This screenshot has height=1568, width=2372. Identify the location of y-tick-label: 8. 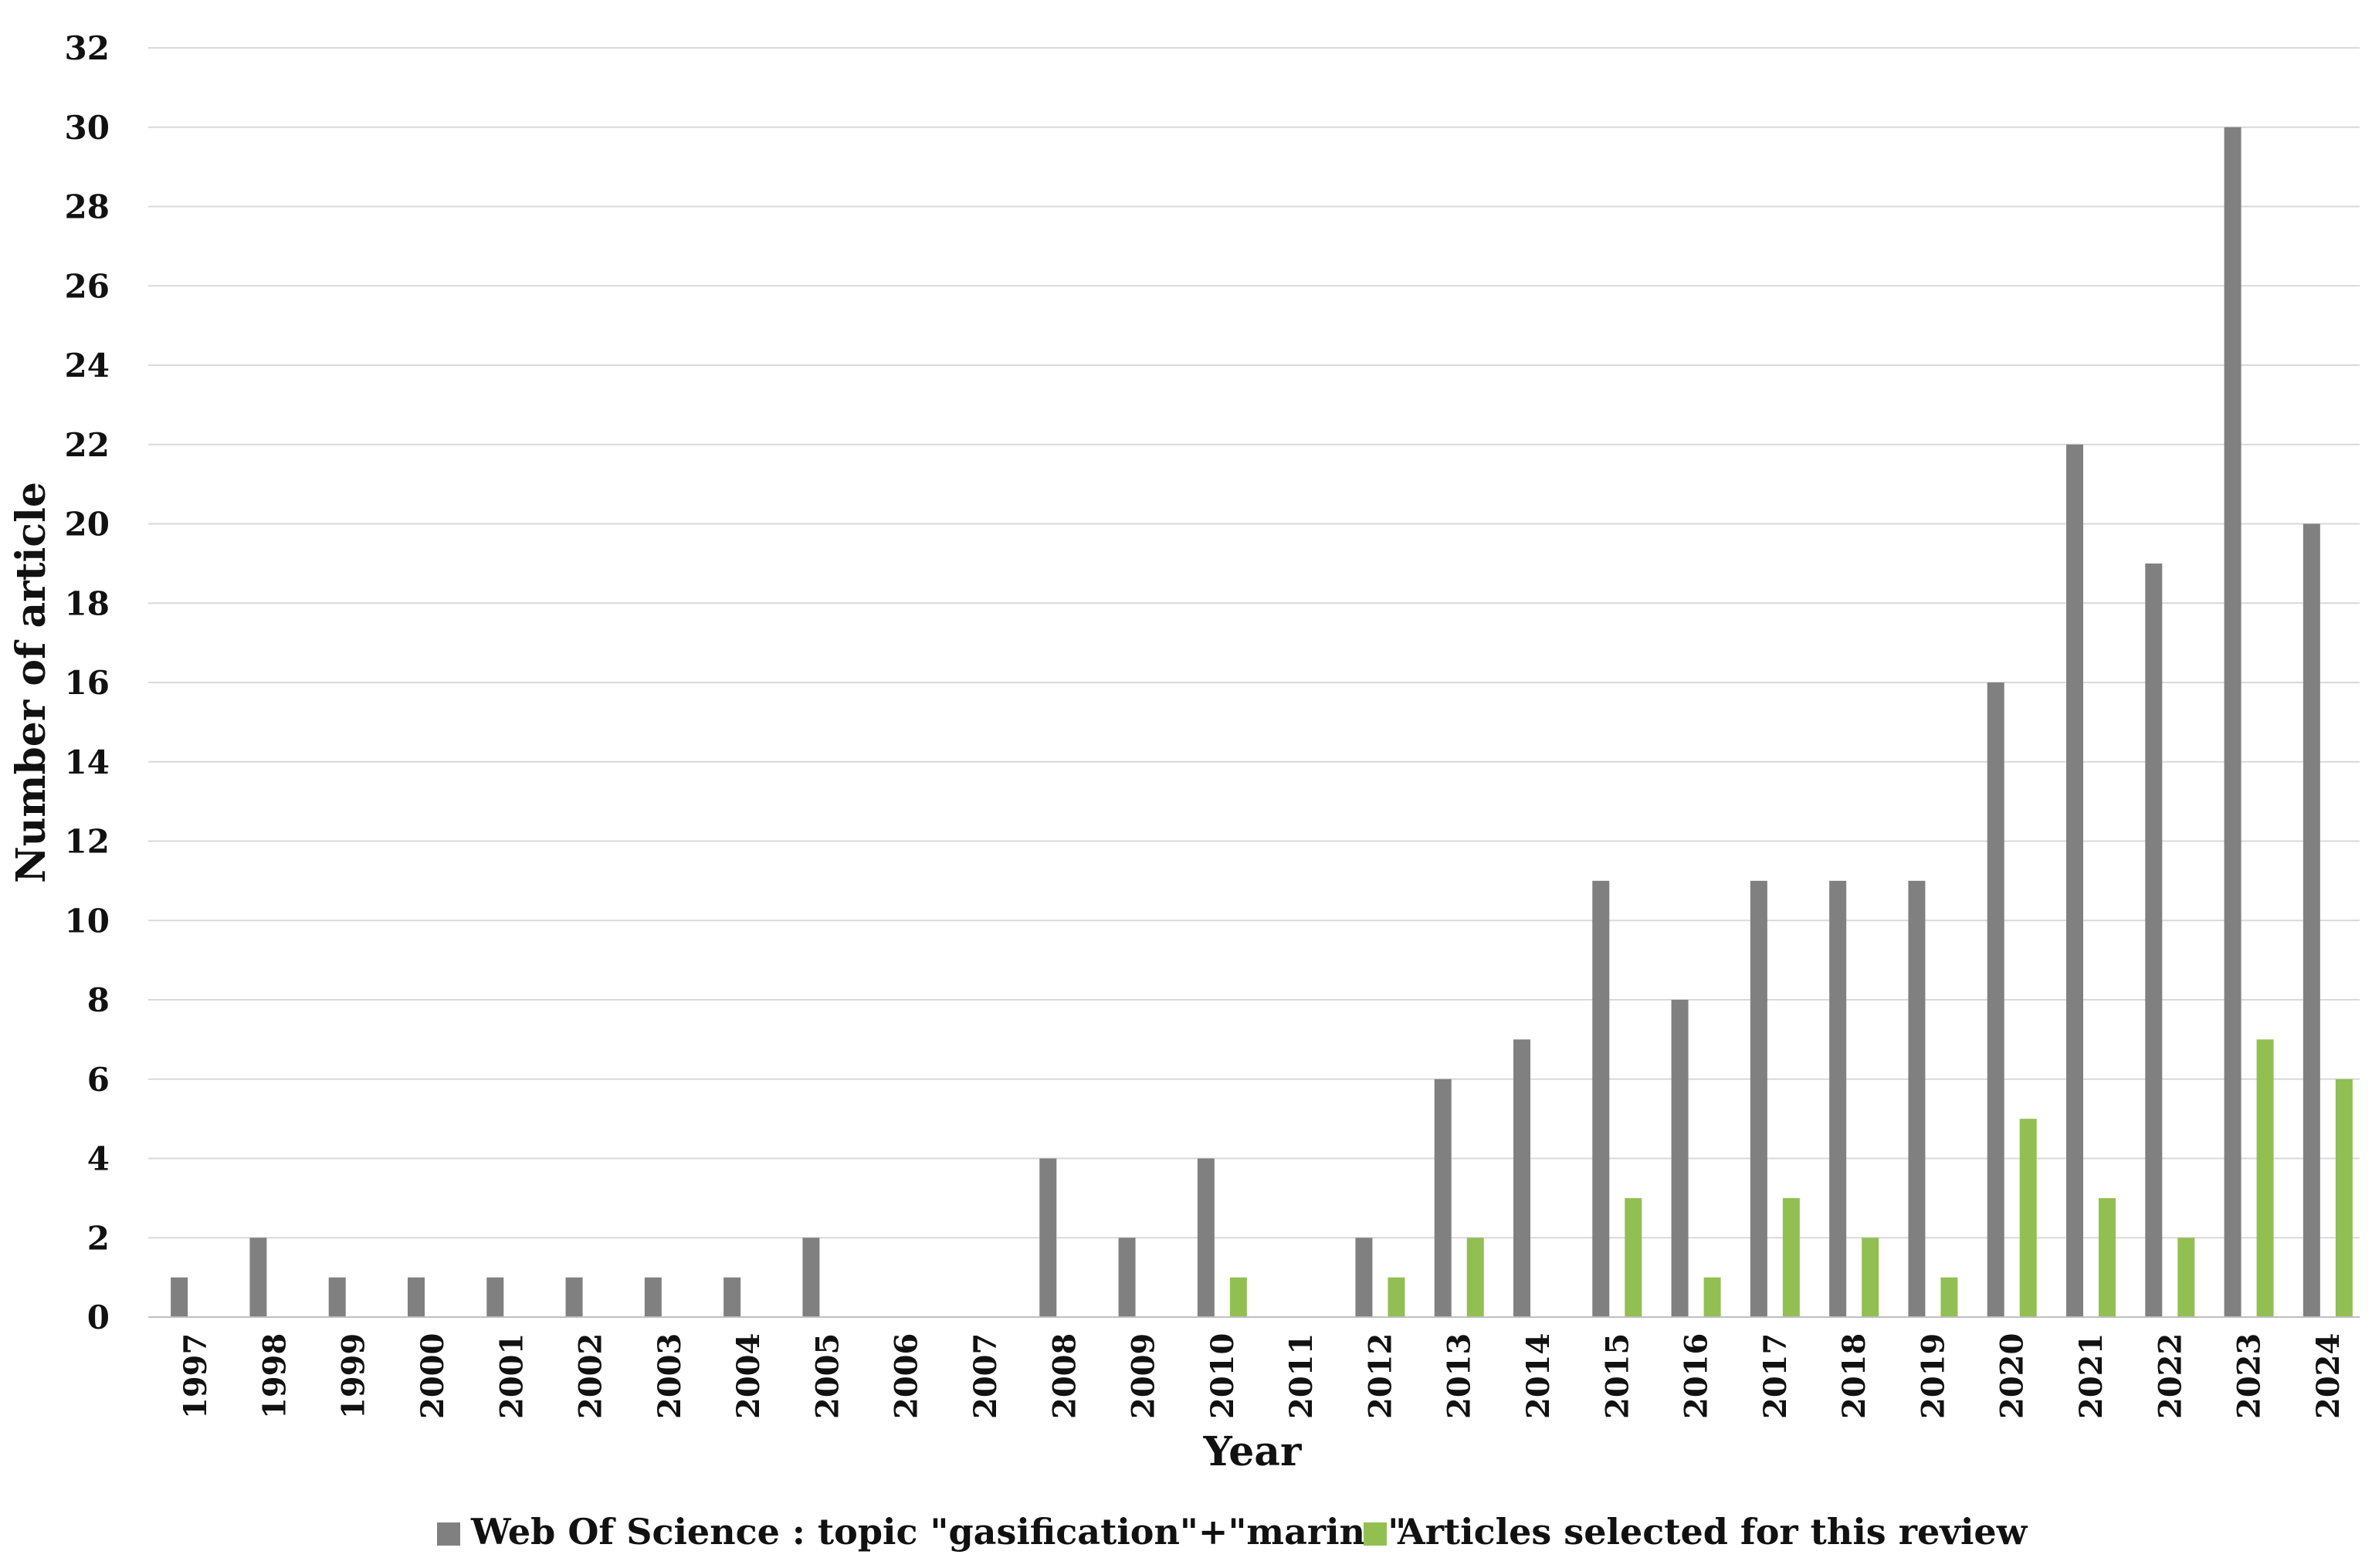
(98, 1000).